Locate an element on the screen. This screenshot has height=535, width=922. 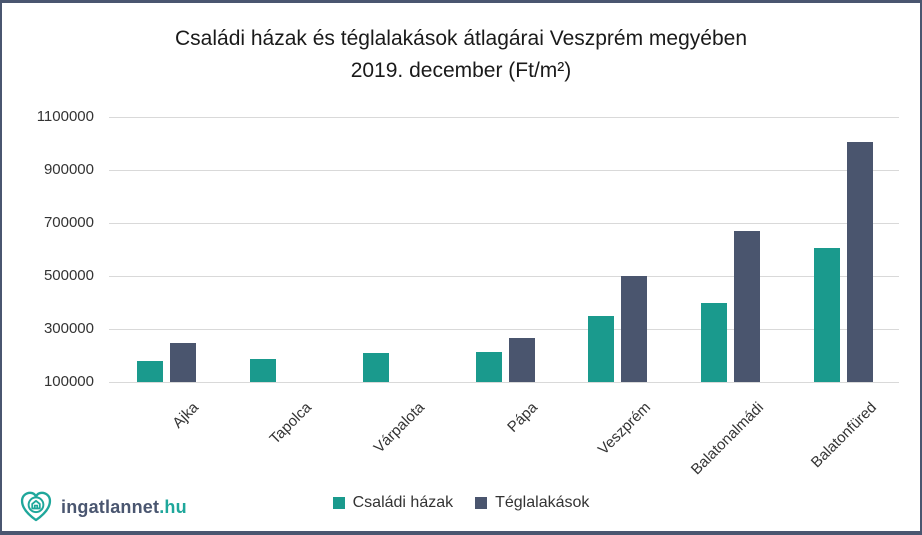
bar-teglalakasok-ajka is located at coordinates (183, 362).